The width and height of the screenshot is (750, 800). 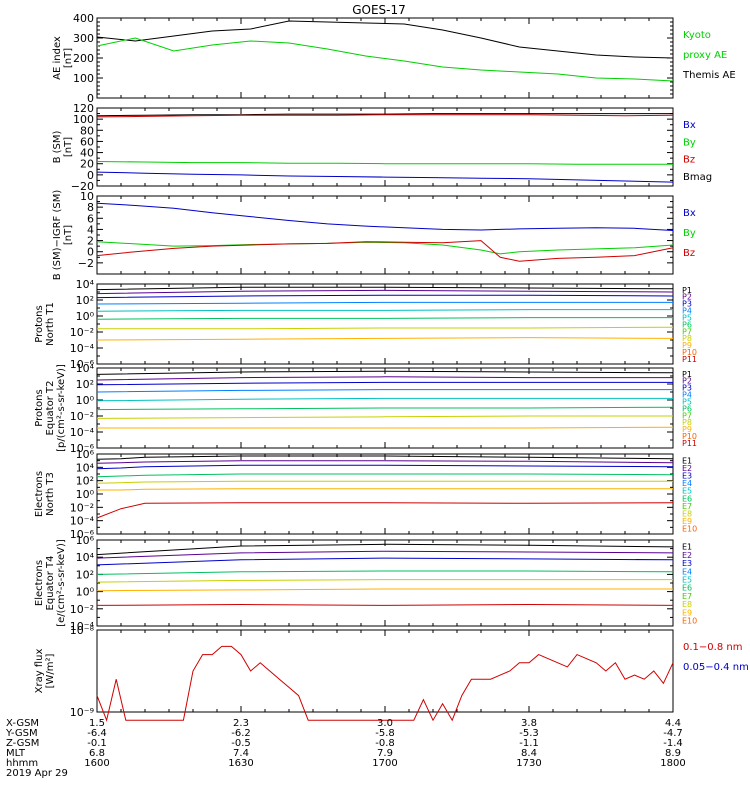 I want to click on legend-entry: By, so click(x=689, y=233).